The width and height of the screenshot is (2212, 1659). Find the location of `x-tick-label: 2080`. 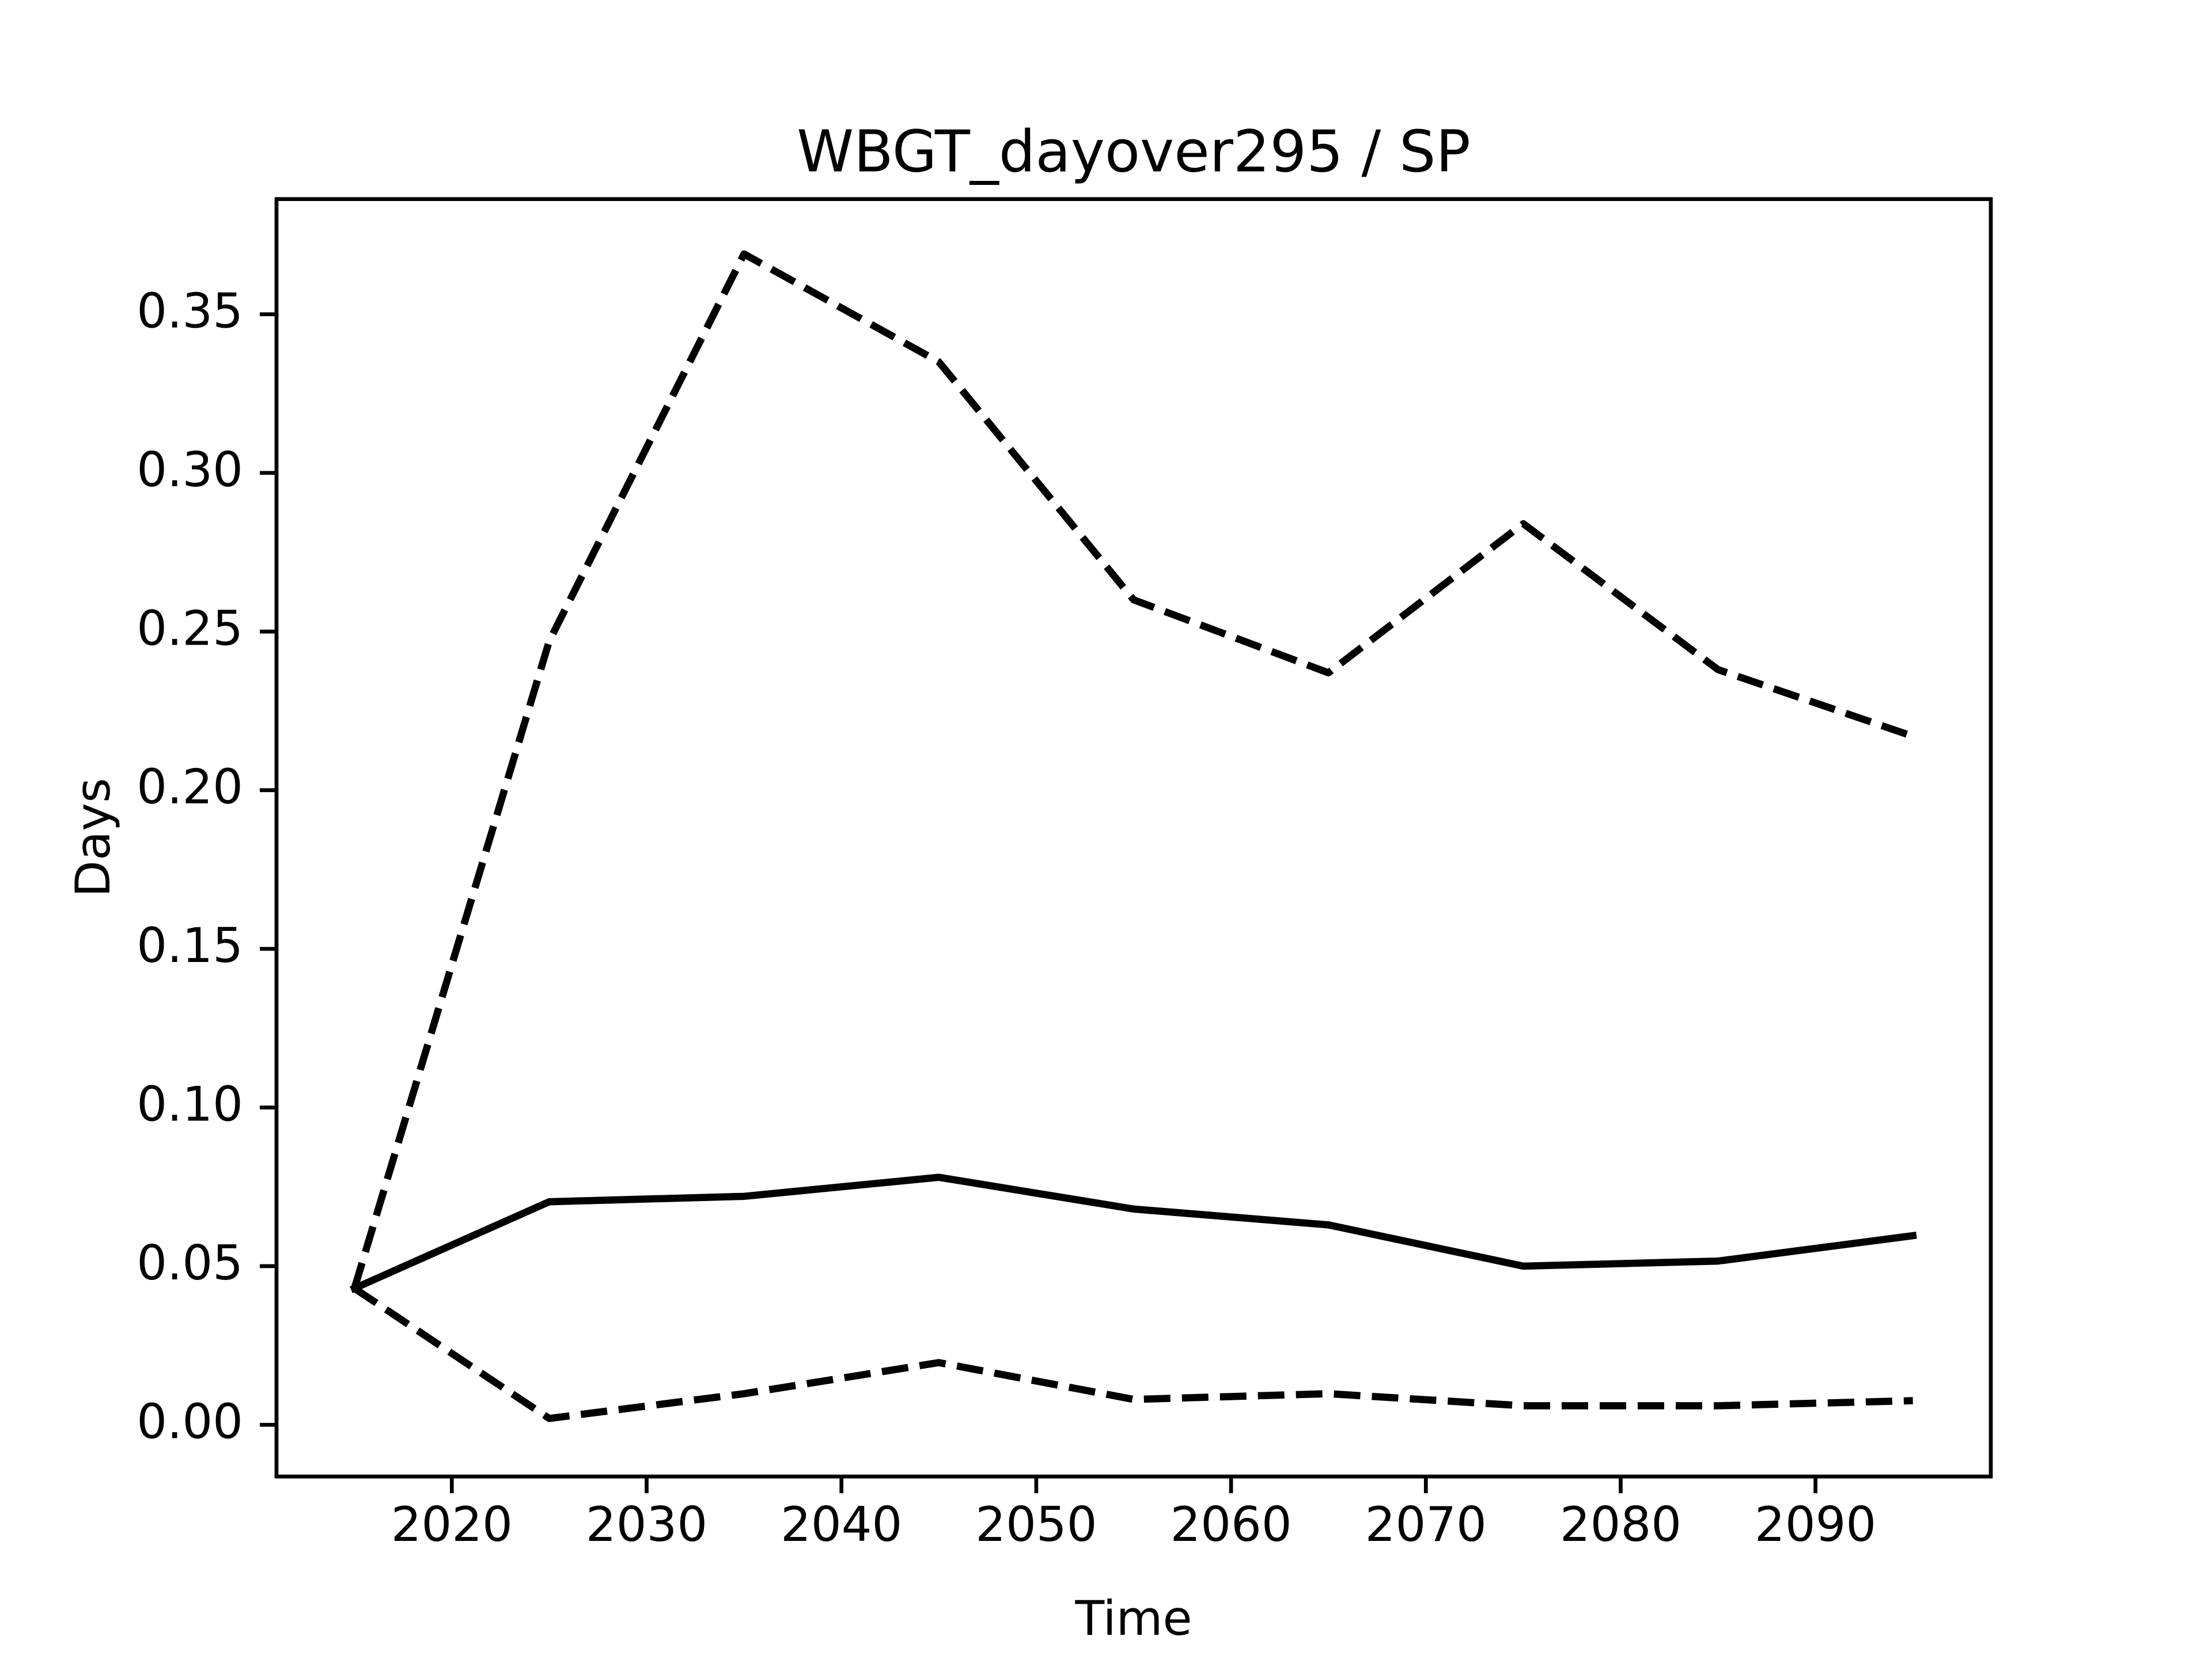

x-tick-label: 2080 is located at coordinates (1620, 1524).